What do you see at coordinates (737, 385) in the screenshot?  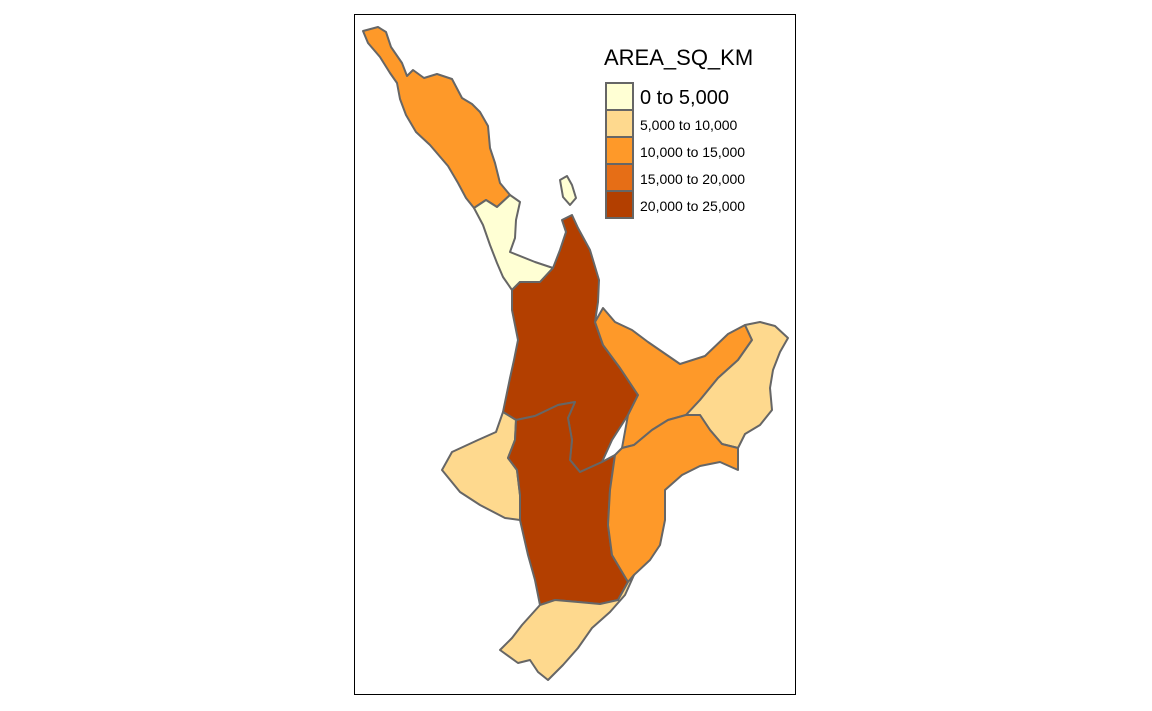 I see `region-gisborne` at bounding box center [737, 385].